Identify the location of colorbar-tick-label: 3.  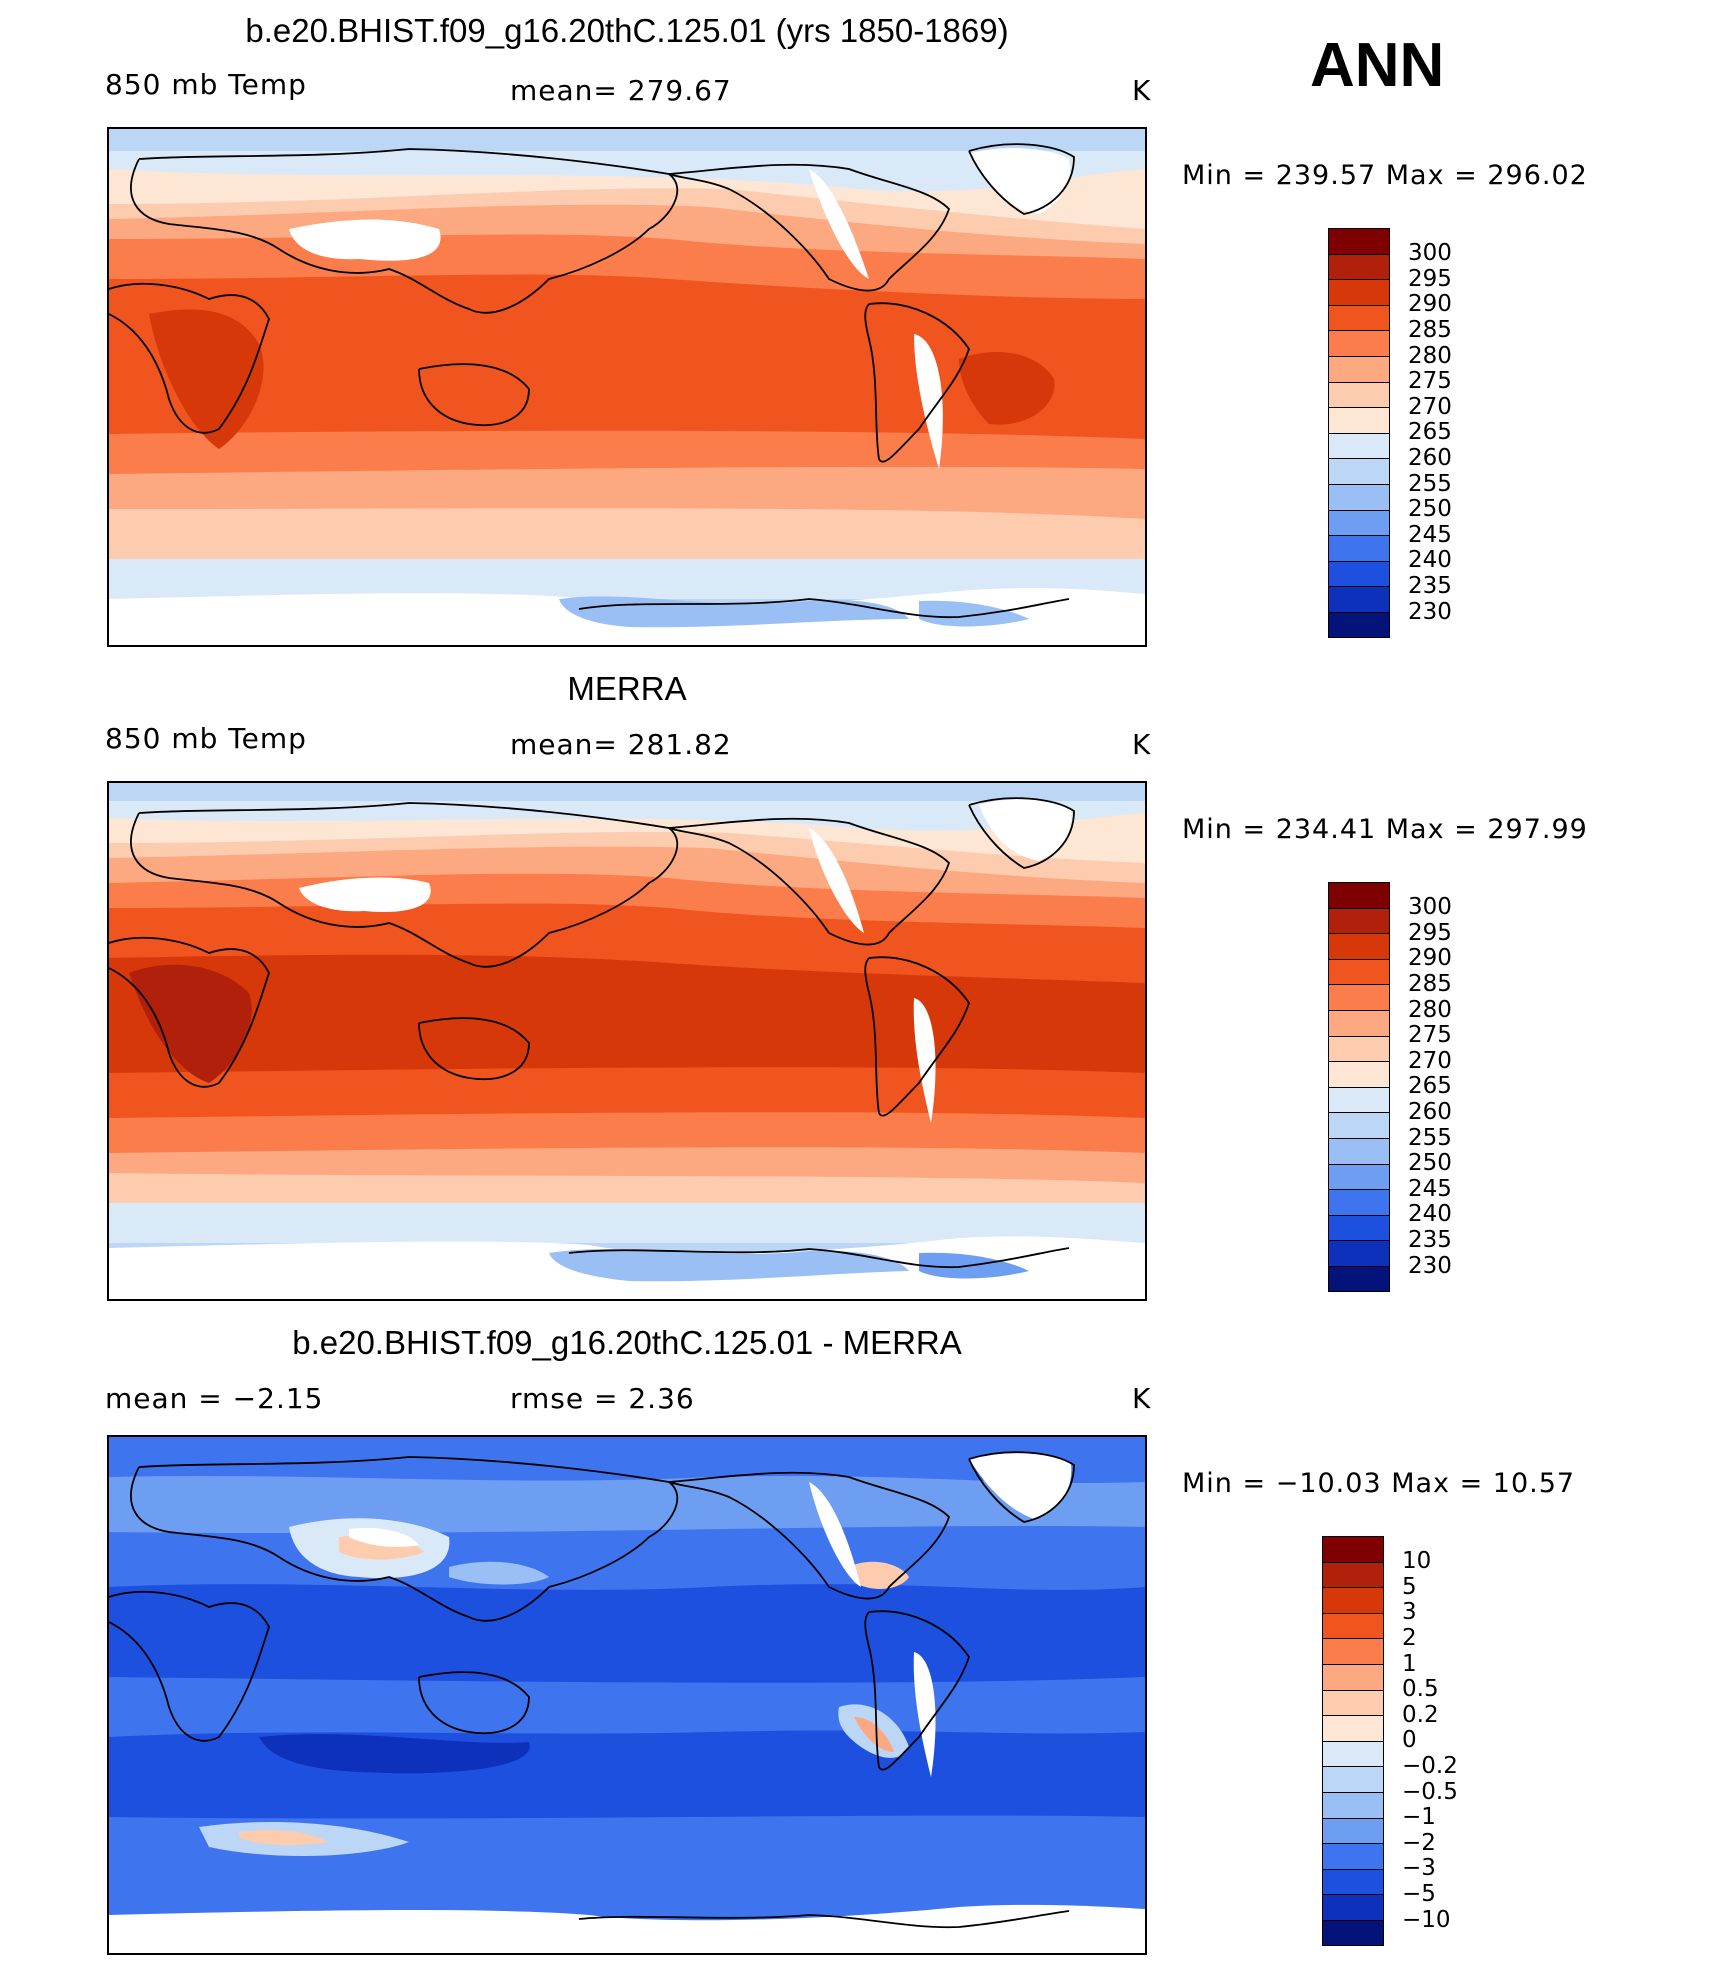
(1409, 1612).